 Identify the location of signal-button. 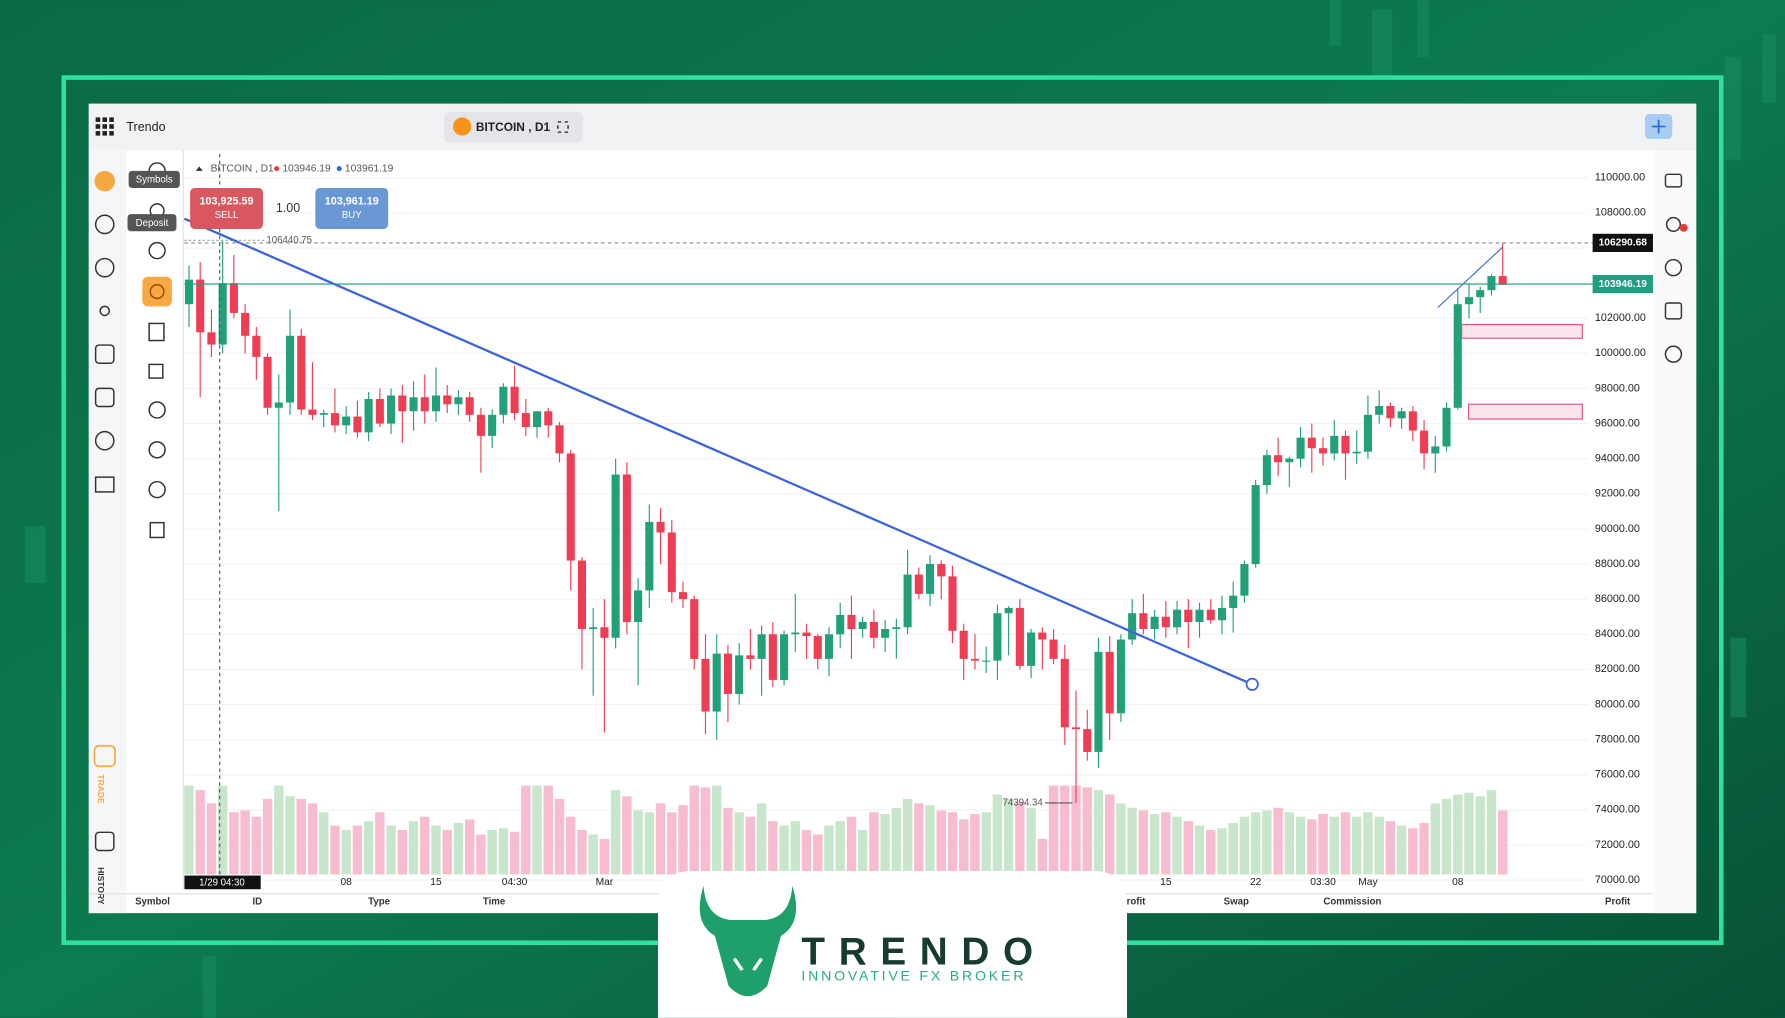
(105, 311).